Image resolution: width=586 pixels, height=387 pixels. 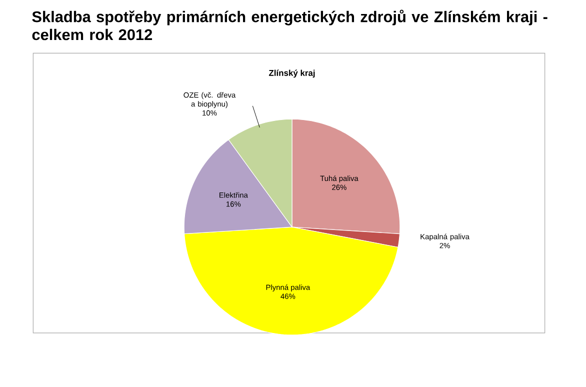 I want to click on chart-title: Skladba spotřeby primárních energetických zdrojů ve Zlínském kraji - celkem rok 2012, so click(x=290, y=25).